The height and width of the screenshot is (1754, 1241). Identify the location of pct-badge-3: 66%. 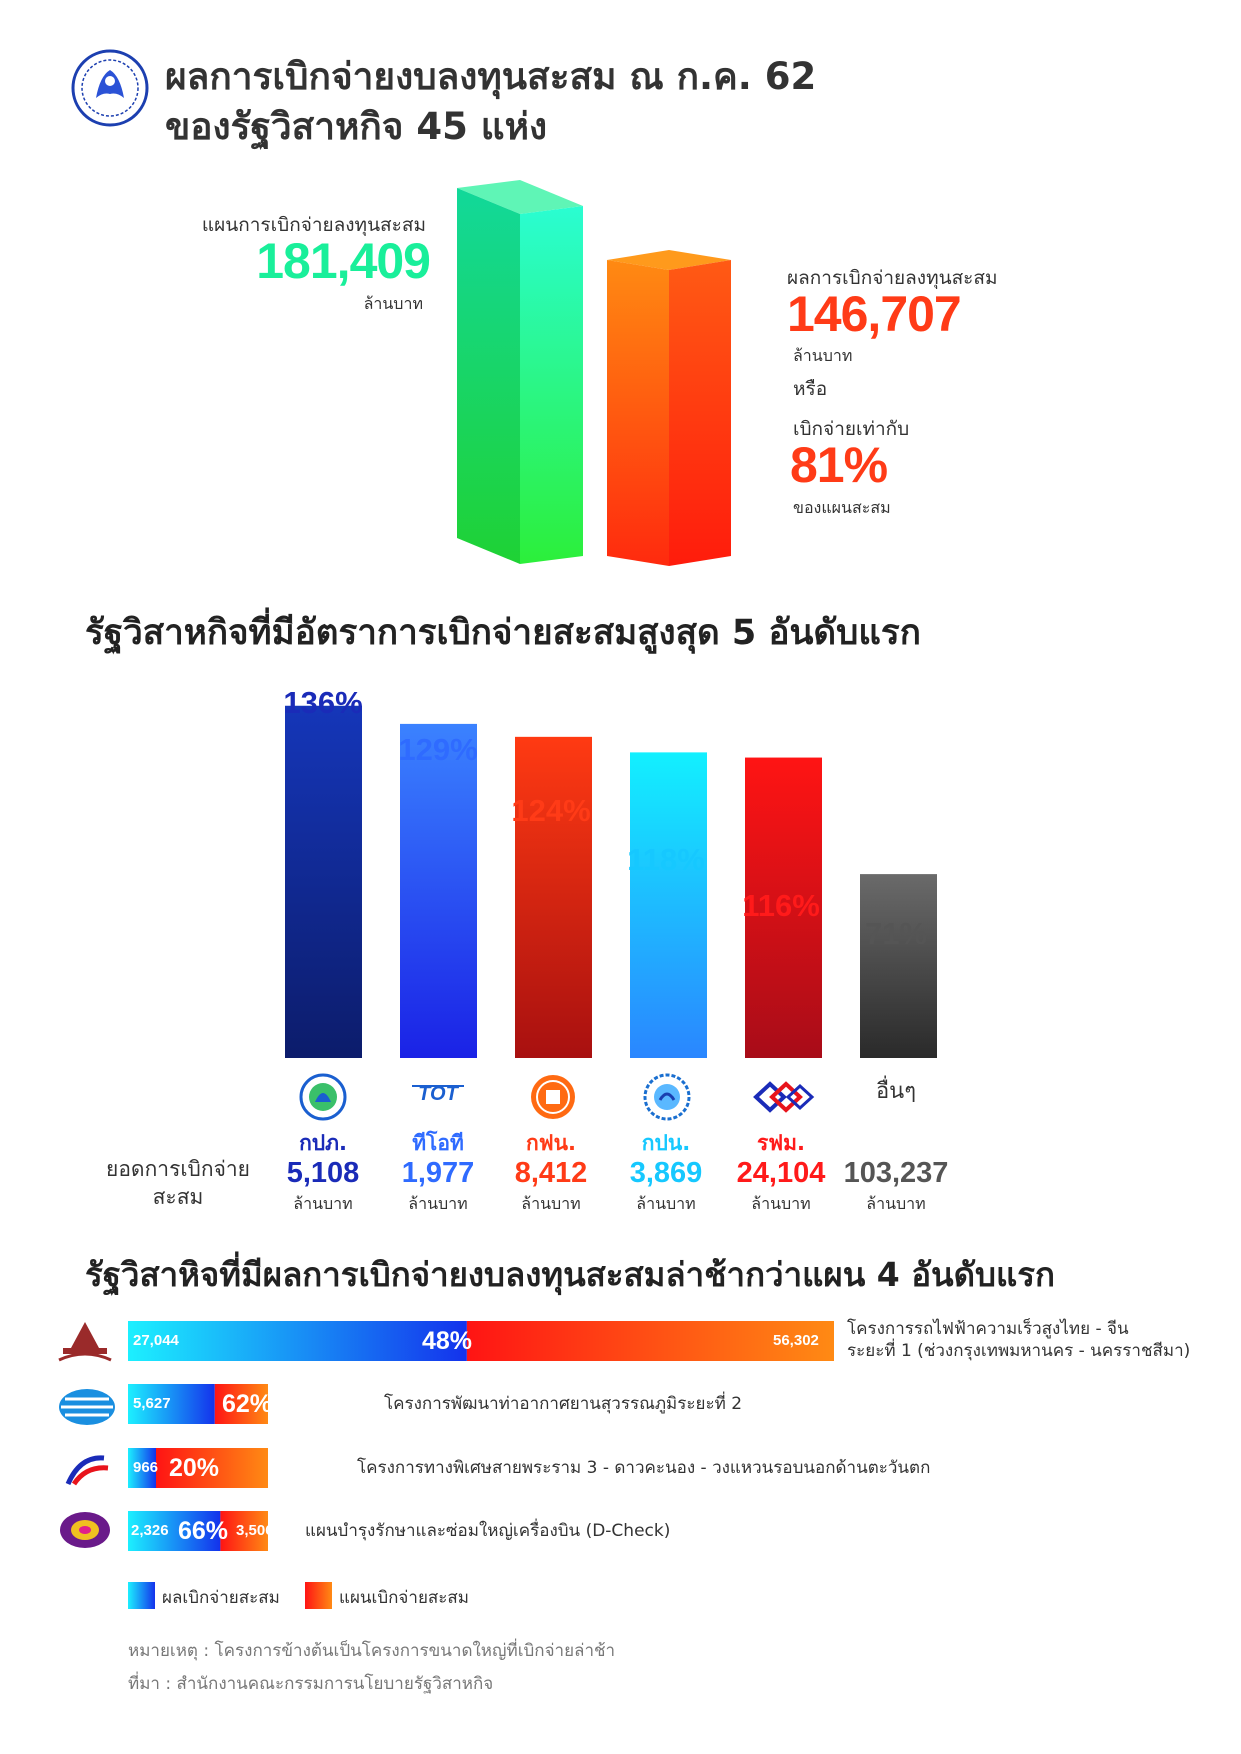
(203, 1531).